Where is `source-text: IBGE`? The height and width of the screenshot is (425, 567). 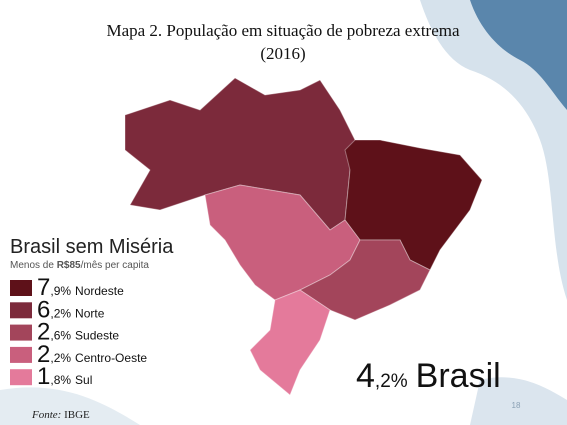
source-text: IBGE is located at coordinates (75, 415).